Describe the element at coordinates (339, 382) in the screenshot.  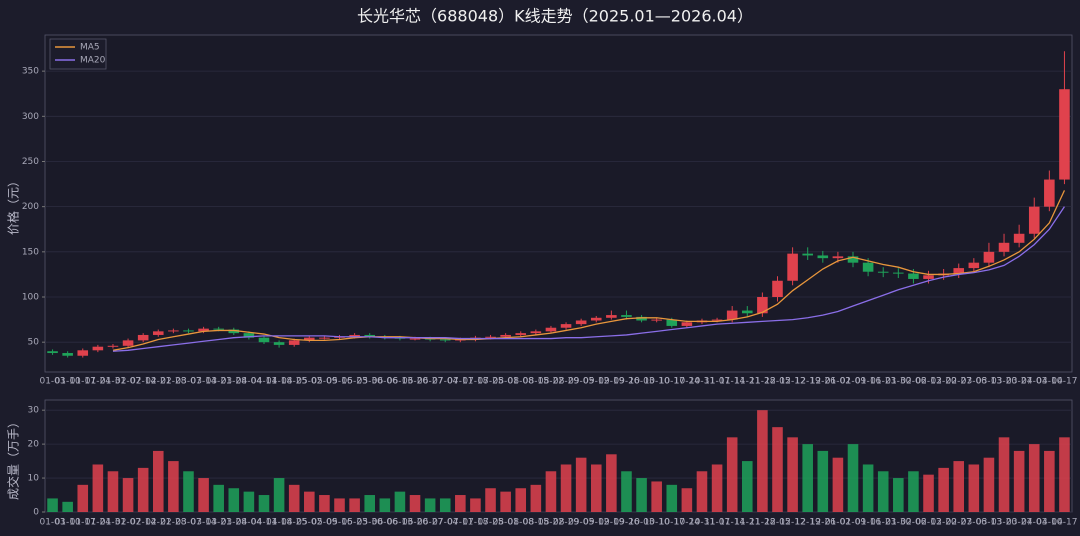
I see `x-tick-label: 05-16` at that location.